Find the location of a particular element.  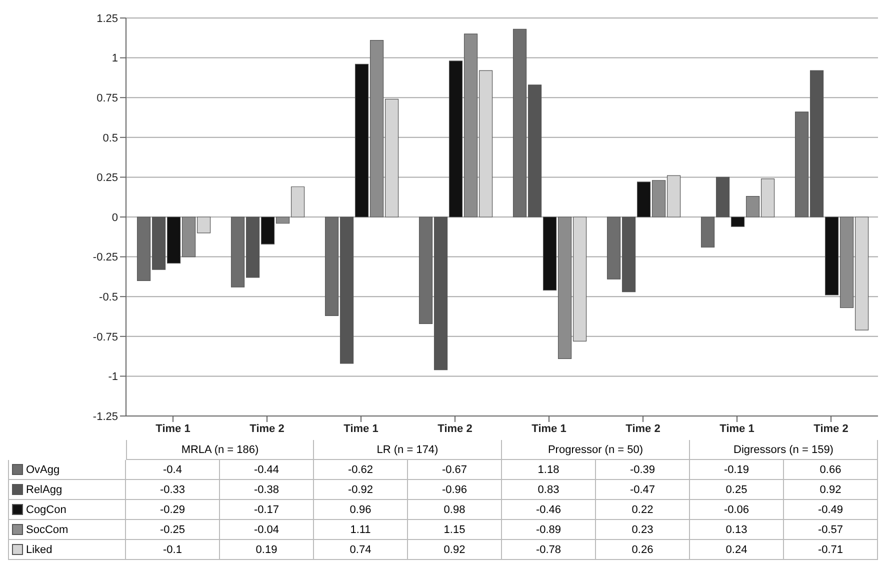

legend-label: SocCom is located at coordinates (47, 530).